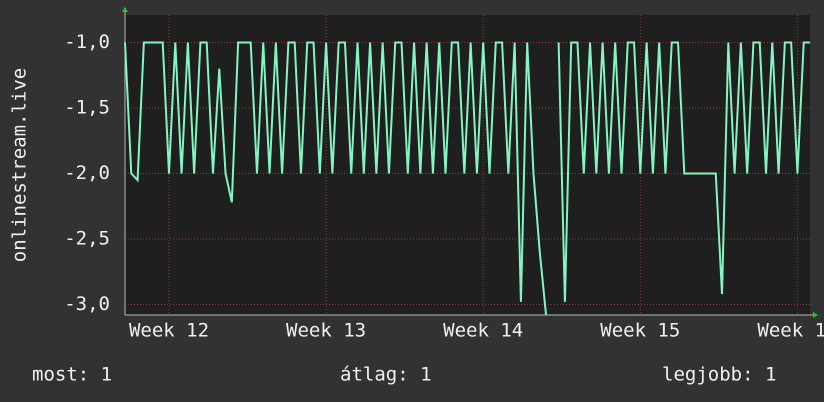 This screenshot has height=402, width=824. I want to click on y-tick-label: -2,5, so click(87, 239).